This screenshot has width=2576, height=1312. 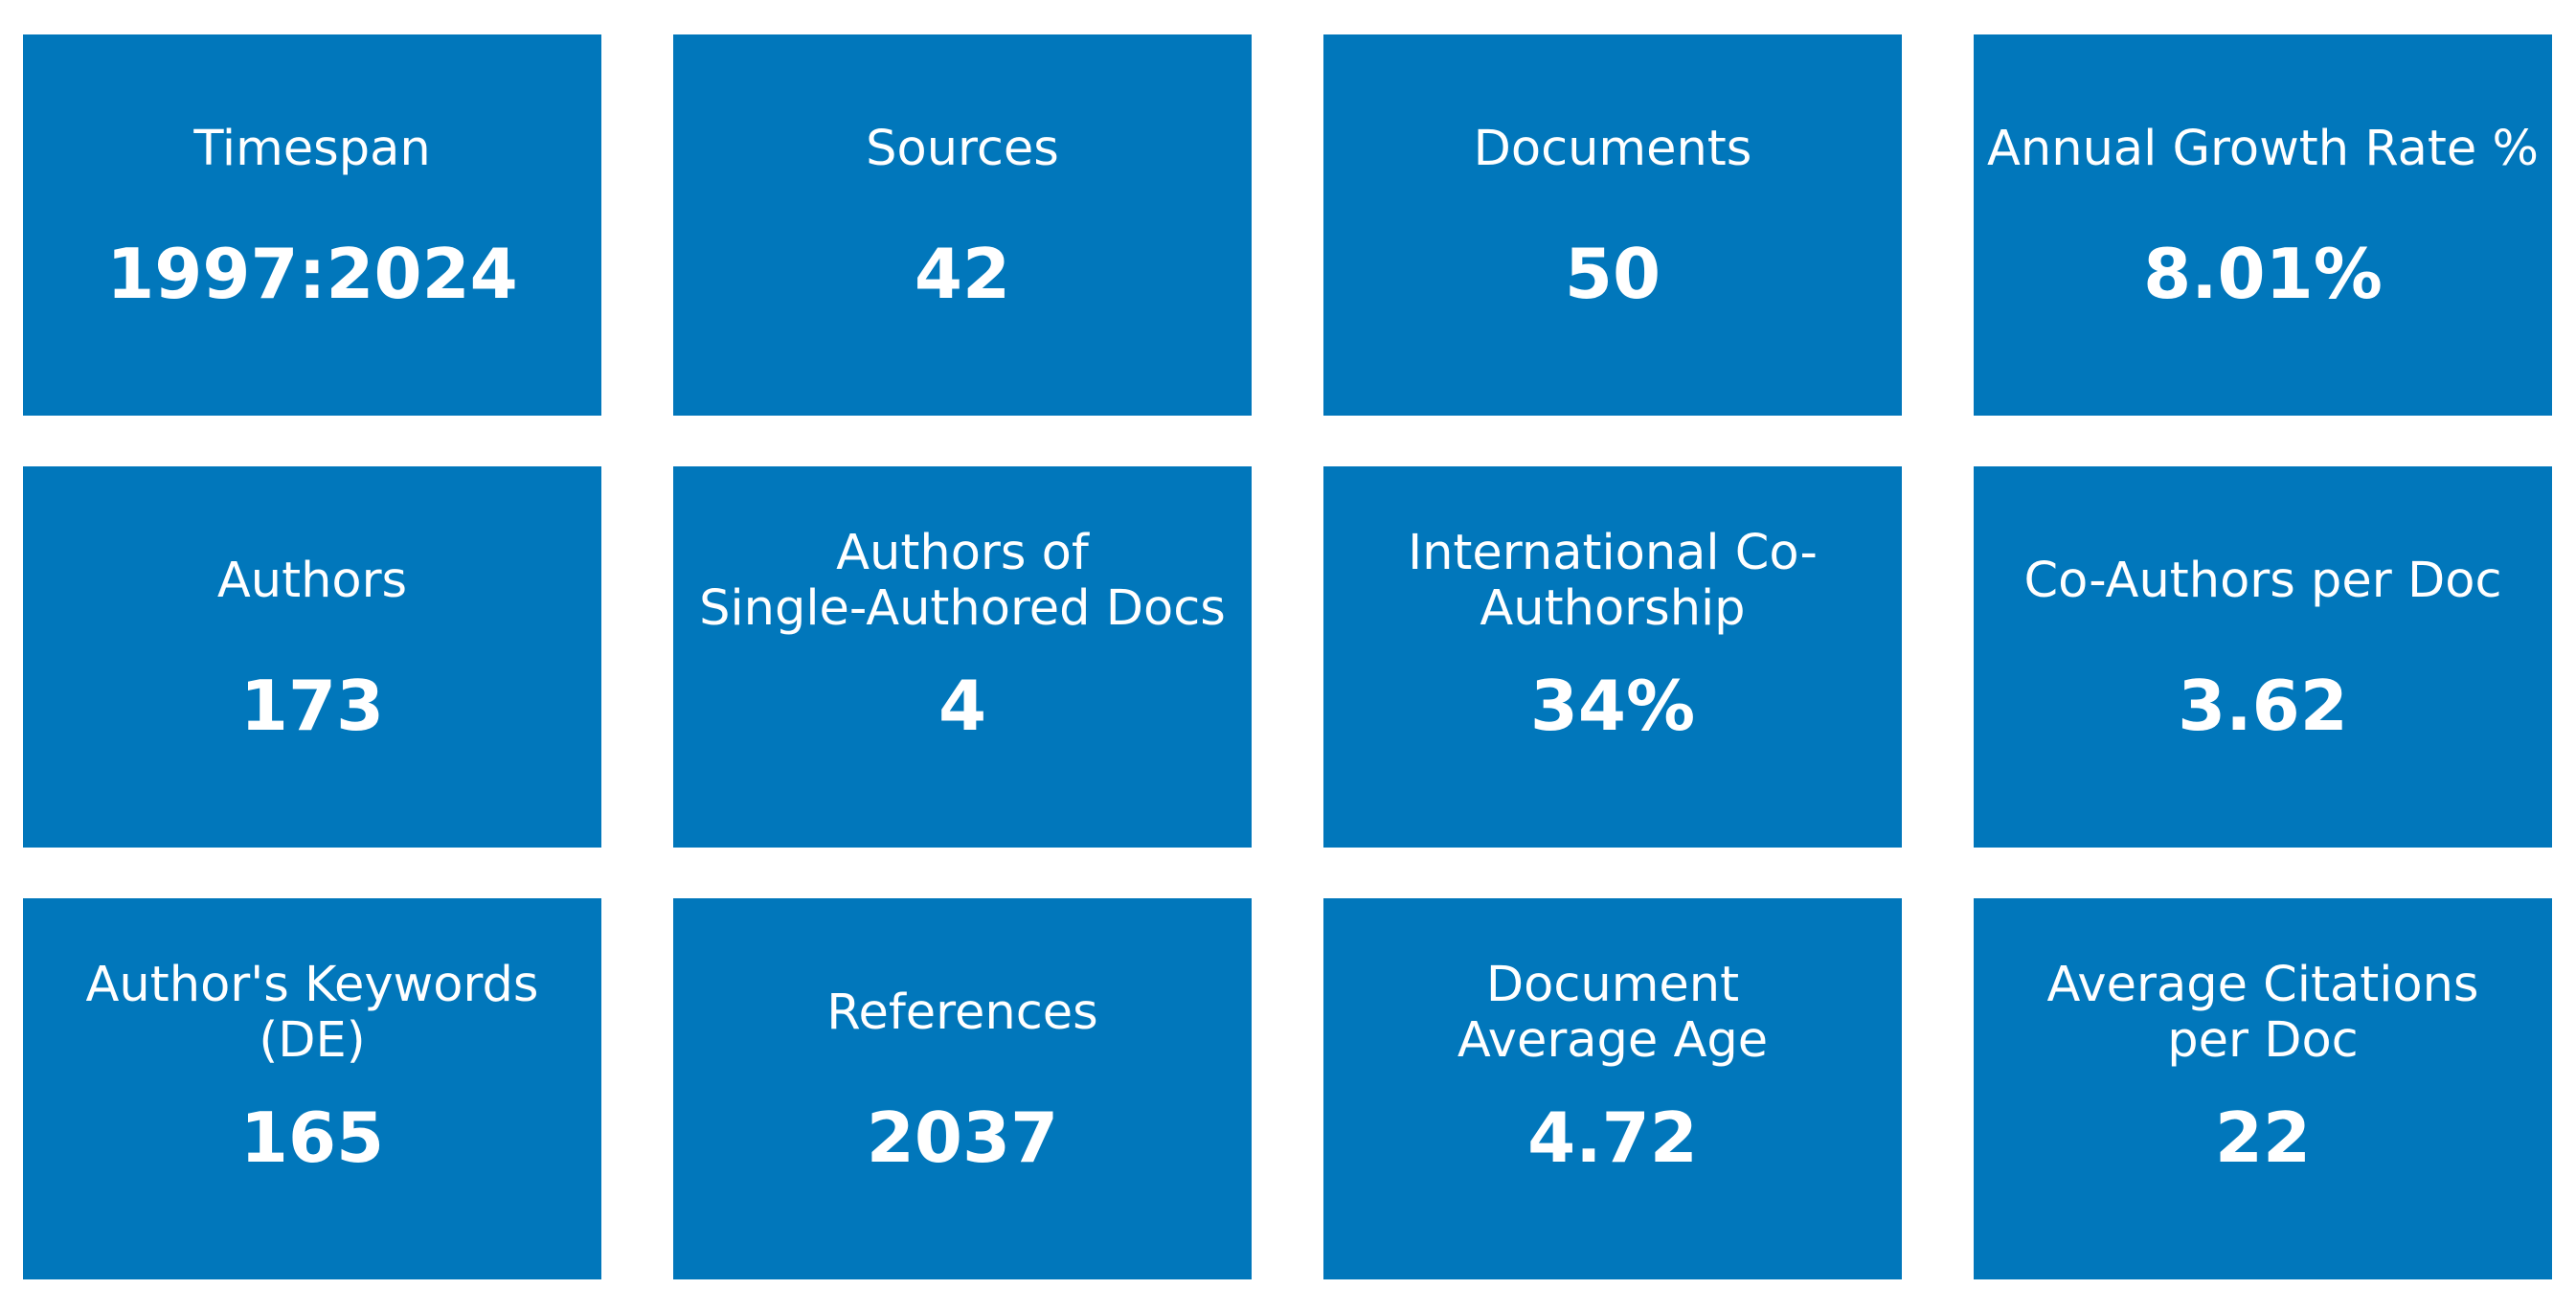 What do you see at coordinates (1613, 1013) in the screenshot?
I see `card-label: Document Average Age` at bounding box center [1613, 1013].